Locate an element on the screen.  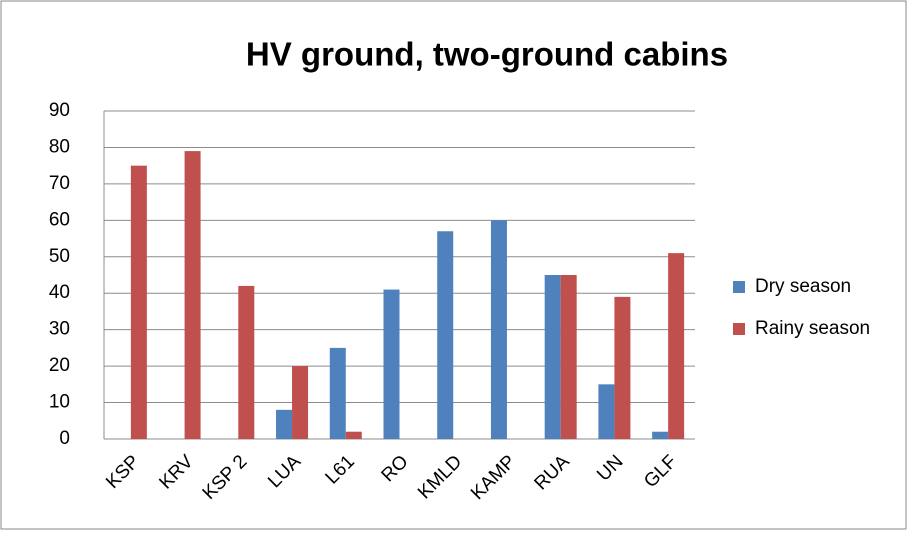
y-tick-label: 50 is located at coordinates (59, 256).